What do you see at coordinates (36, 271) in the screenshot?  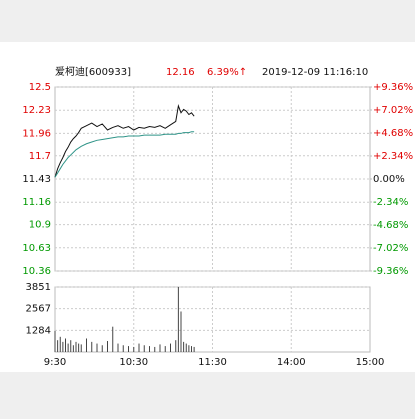 I see `y-tick-label: 10.36` at bounding box center [36, 271].